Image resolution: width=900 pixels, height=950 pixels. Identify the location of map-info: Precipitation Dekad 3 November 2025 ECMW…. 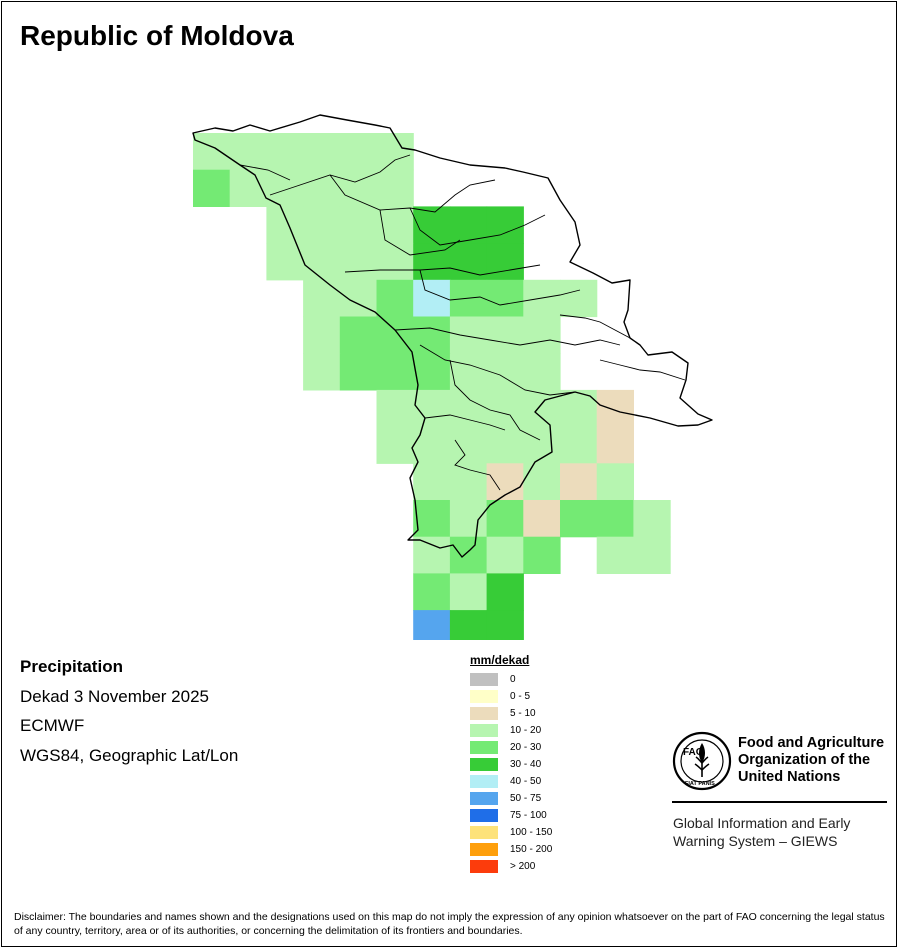
(129, 715).